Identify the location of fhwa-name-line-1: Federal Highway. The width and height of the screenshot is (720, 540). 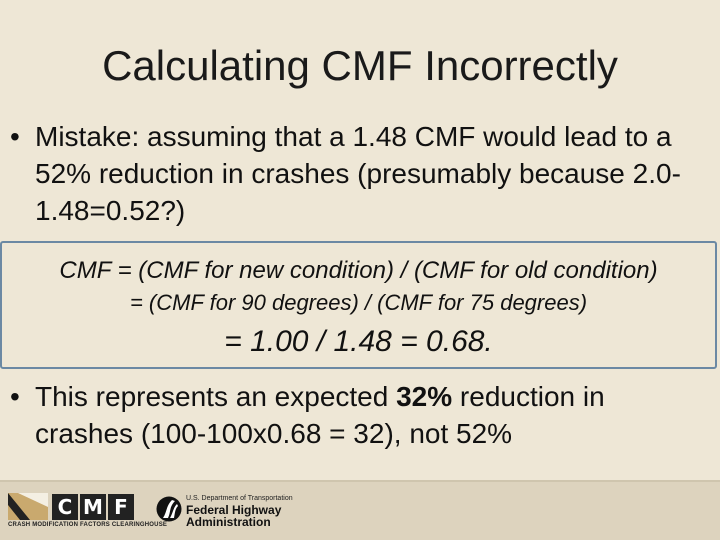
(234, 510).